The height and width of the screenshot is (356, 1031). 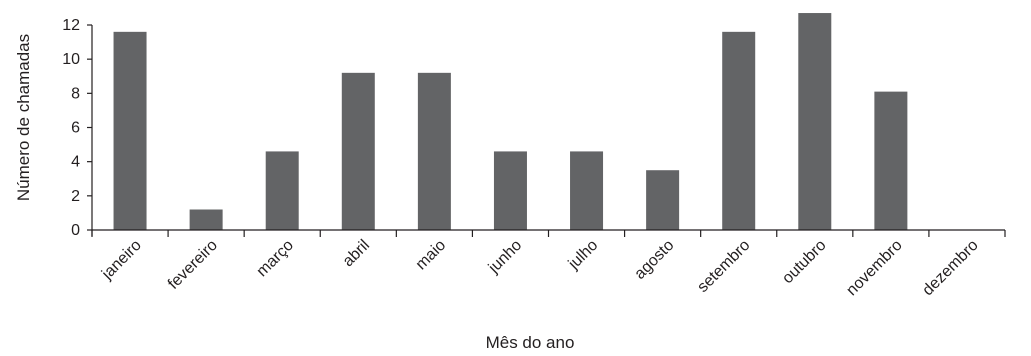 What do you see at coordinates (358, 151) in the screenshot?
I see `bar-abril` at bounding box center [358, 151].